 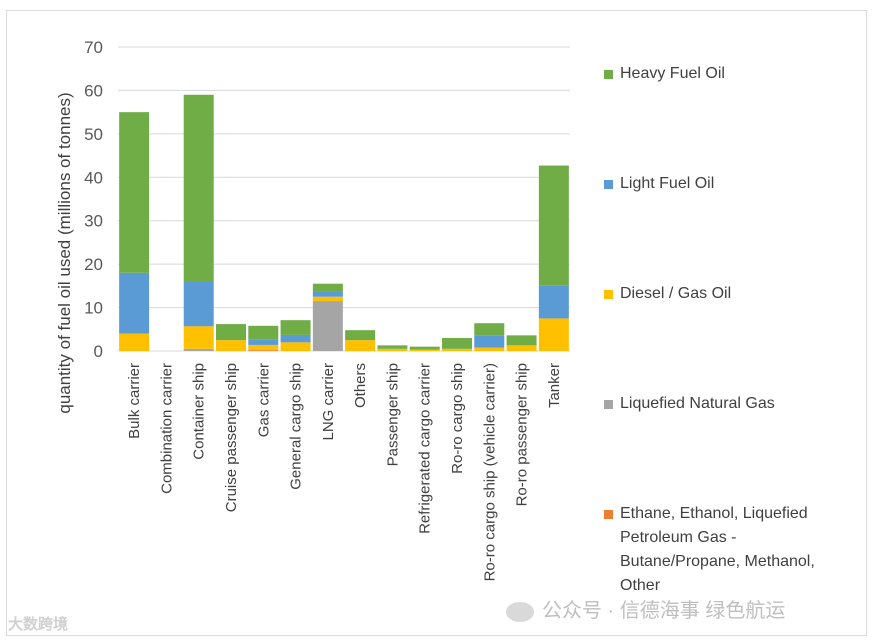 I want to click on y-tick-label: 30, so click(x=93, y=221).